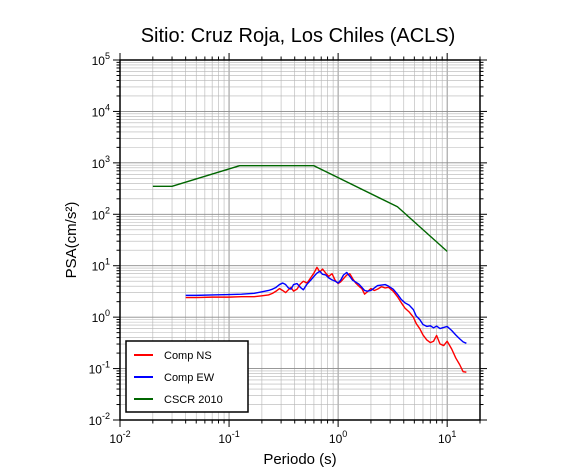  Describe the element at coordinates (338, 437) in the screenshot. I see `x-tick-label: 10⁰` at that location.